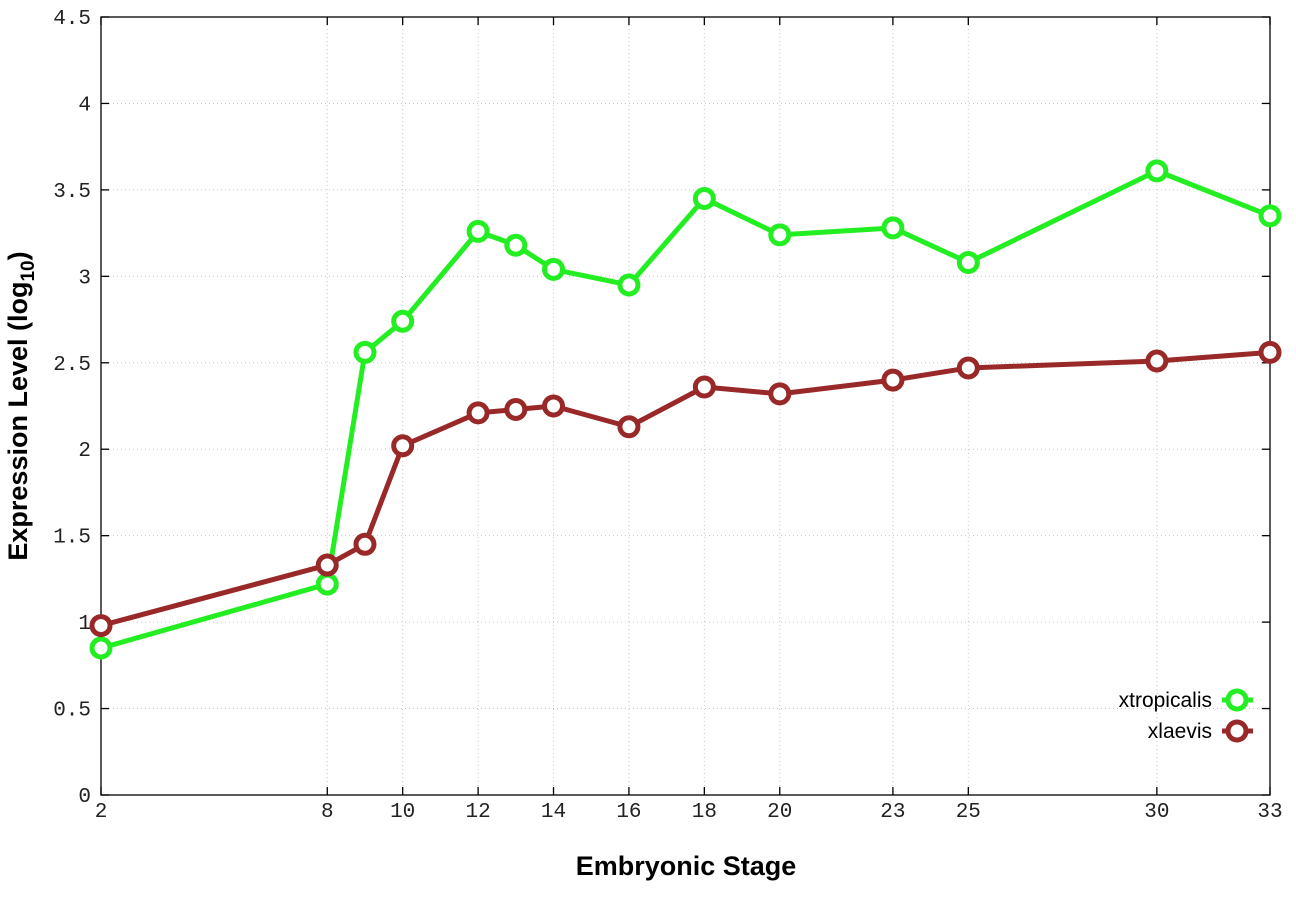  Describe the element at coordinates (84, 451) in the screenshot. I see `y-tick-label: 2` at that location.